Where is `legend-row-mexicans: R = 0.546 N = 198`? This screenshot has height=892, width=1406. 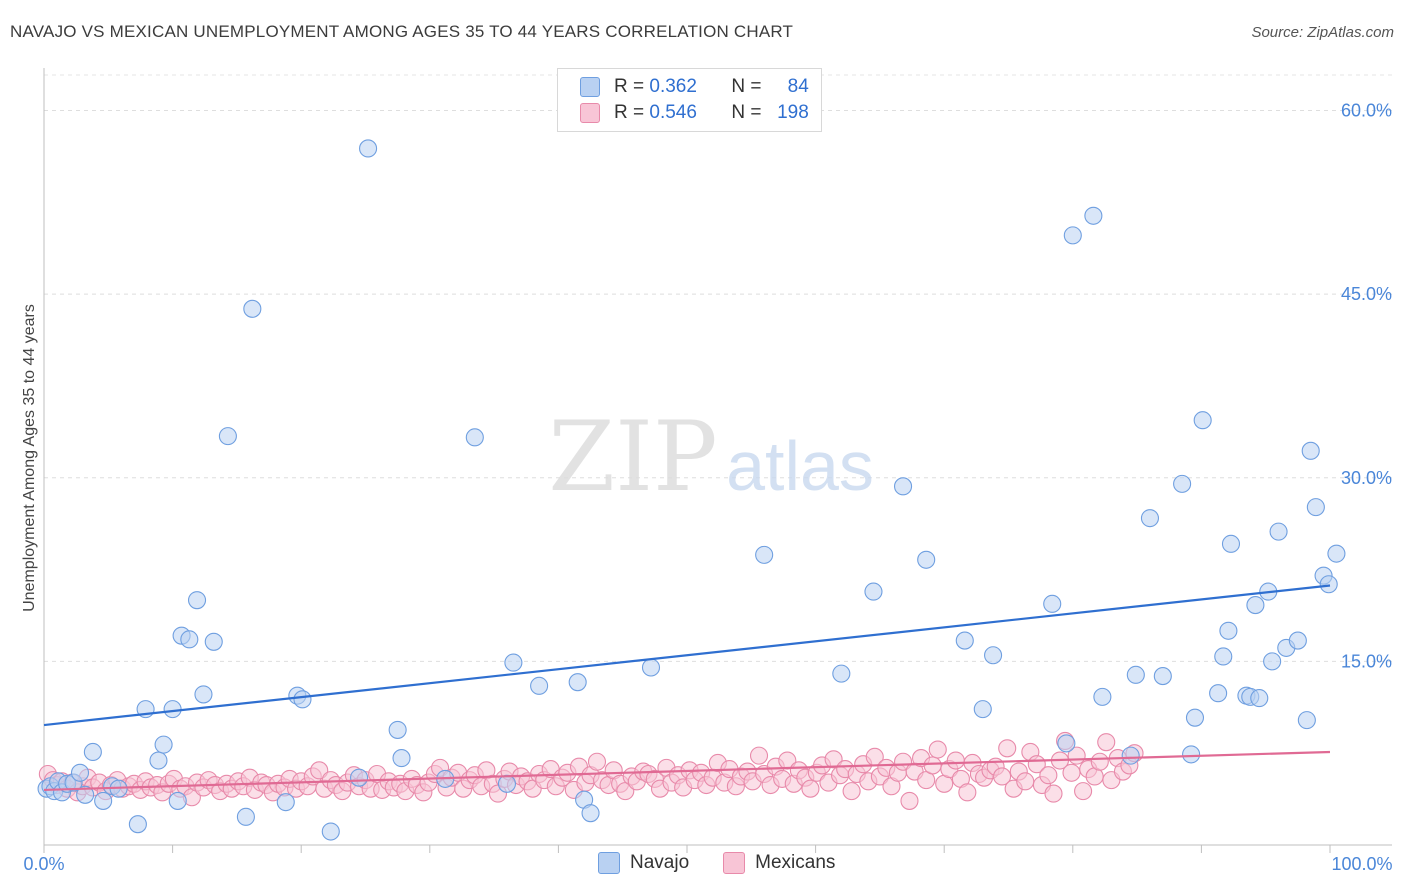
legend-row-mexicans: R = 0.546 N = 198 is located at coordinates (694, 113).